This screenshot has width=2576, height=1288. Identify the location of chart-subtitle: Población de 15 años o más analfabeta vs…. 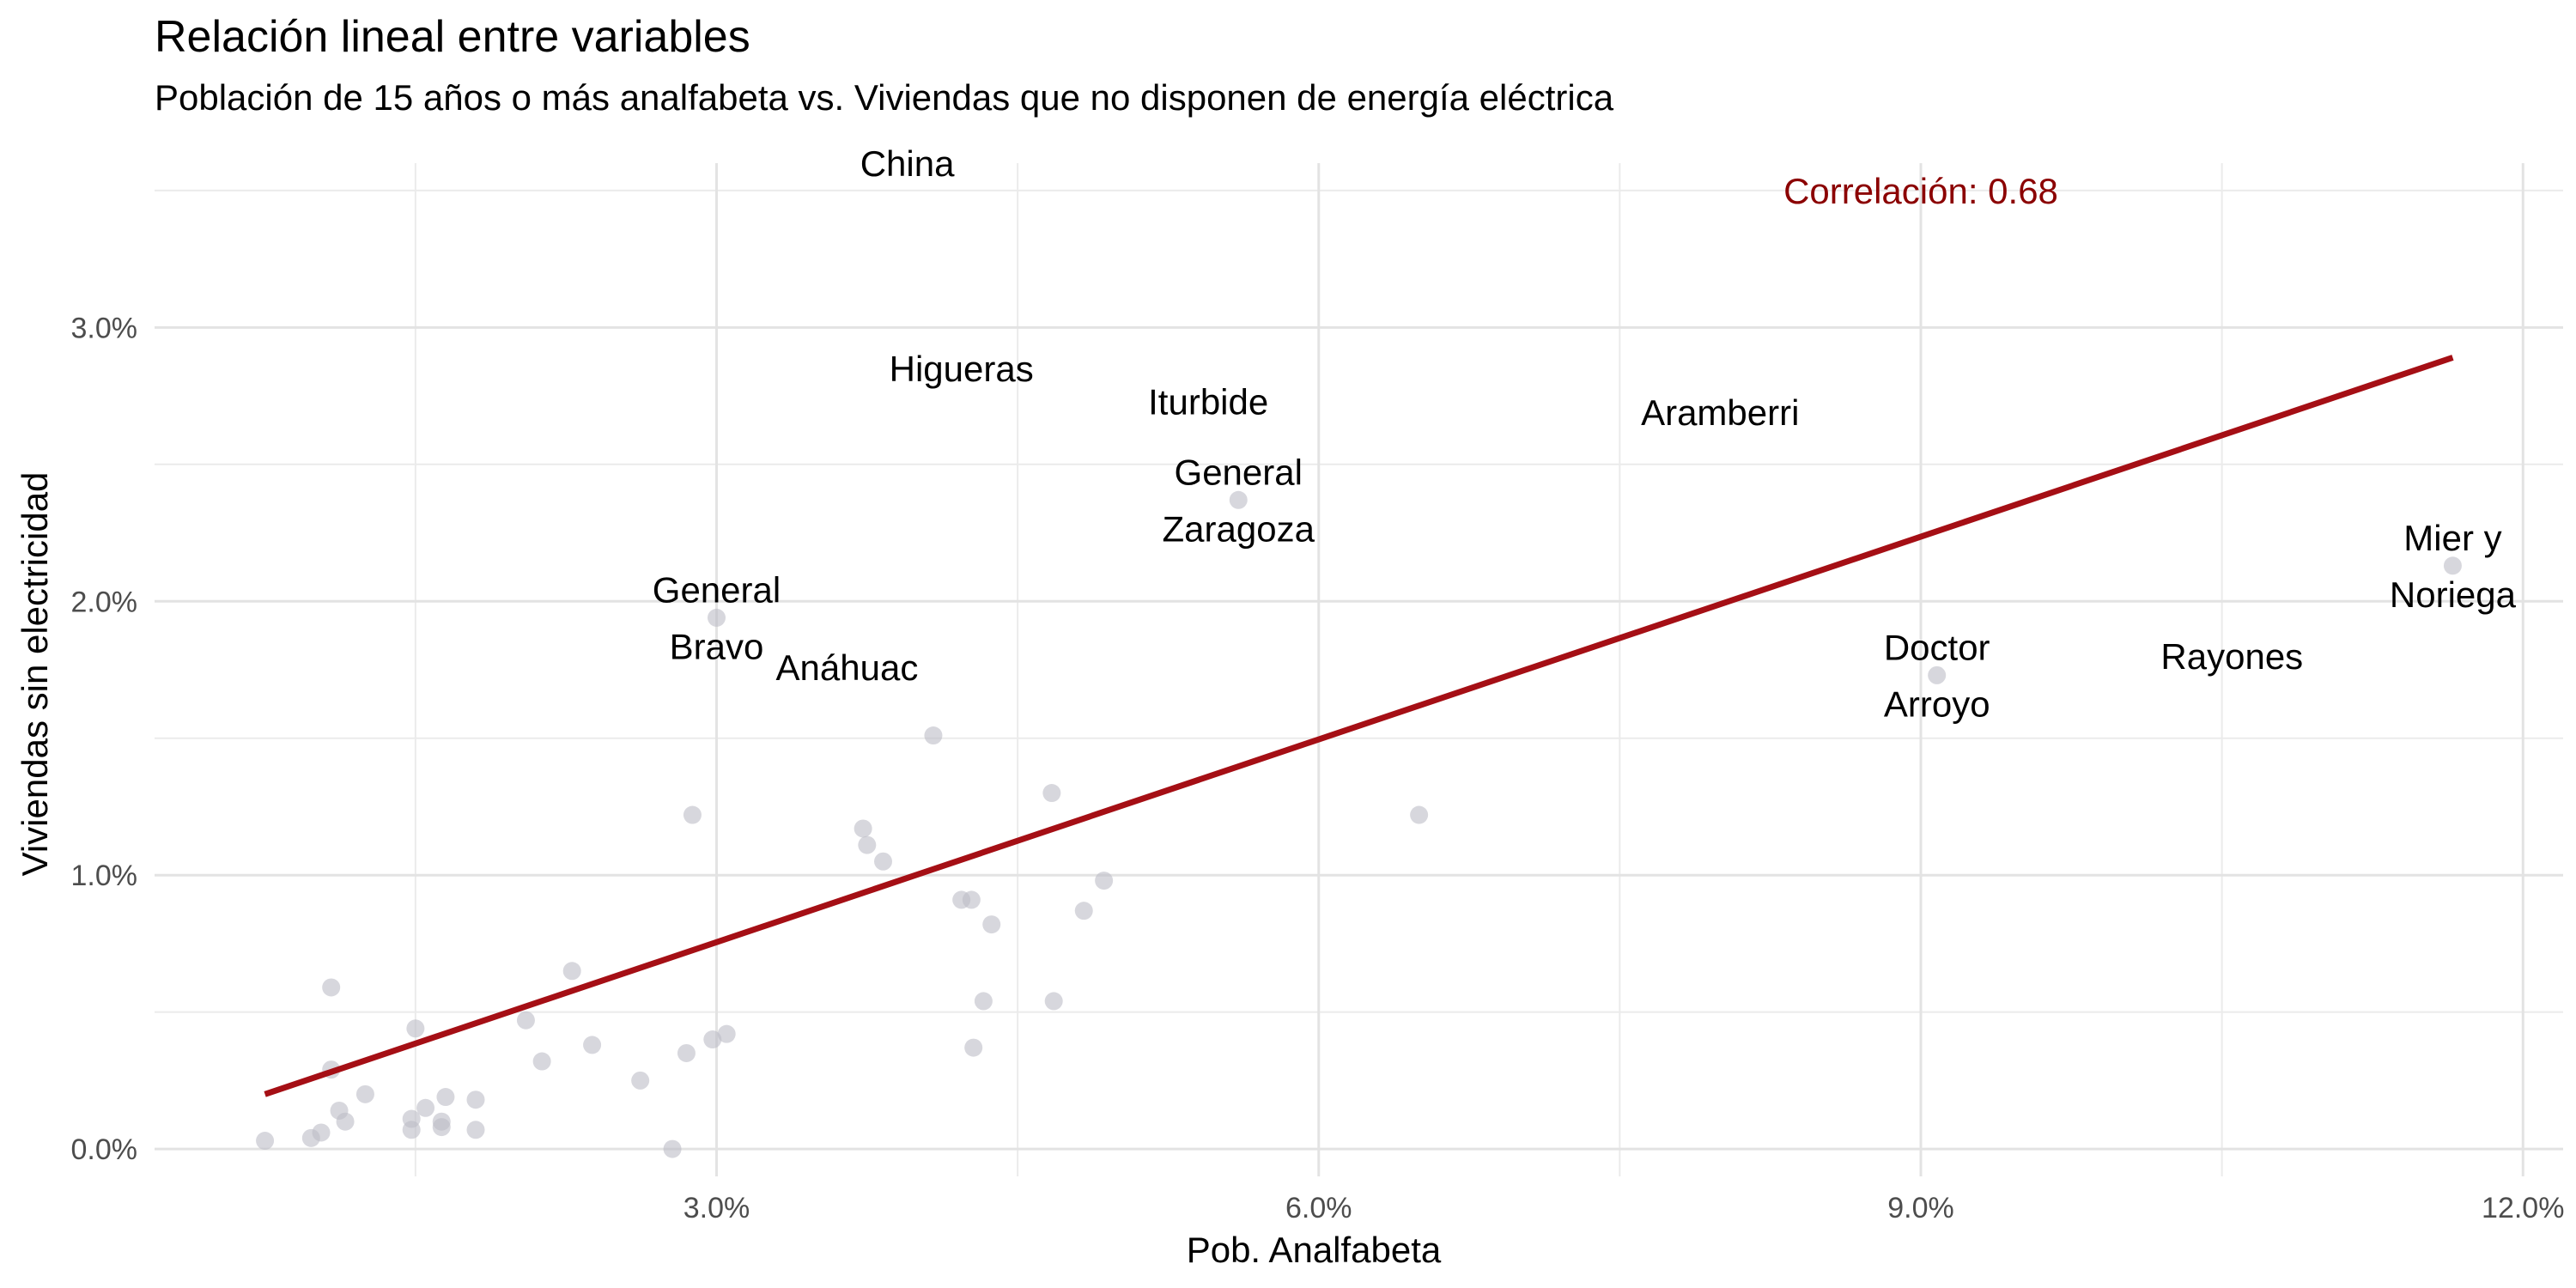
(885, 98).